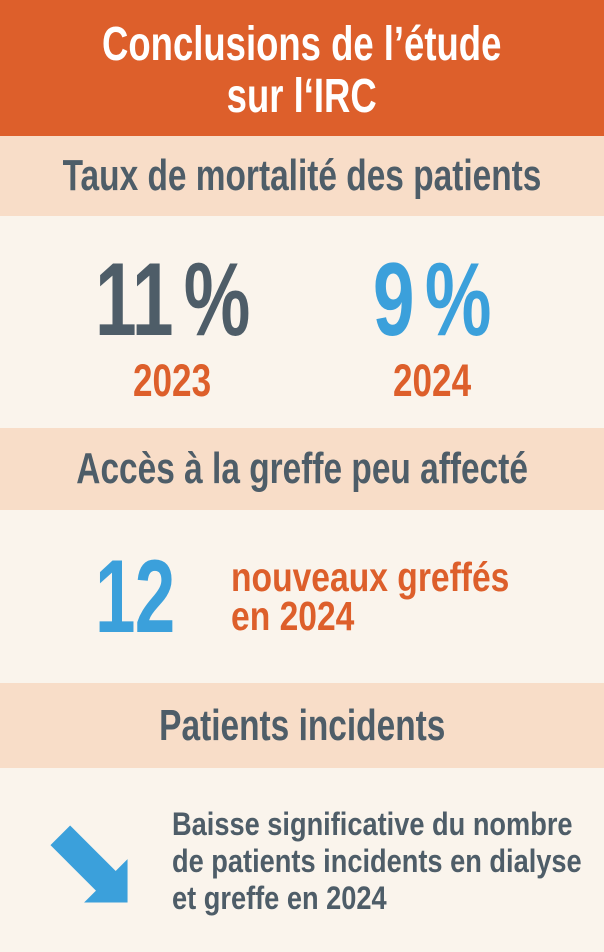 The width and height of the screenshot is (604, 952). I want to click on page-title-line2: sur l‘IRC, so click(302, 96).